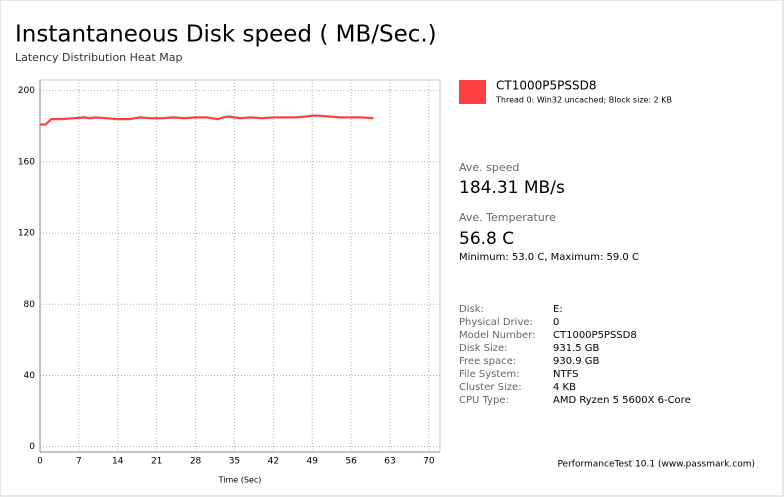  Describe the element at coordinates (471, 309) in the screenshot. I see `info-label: Disk:` at that location.